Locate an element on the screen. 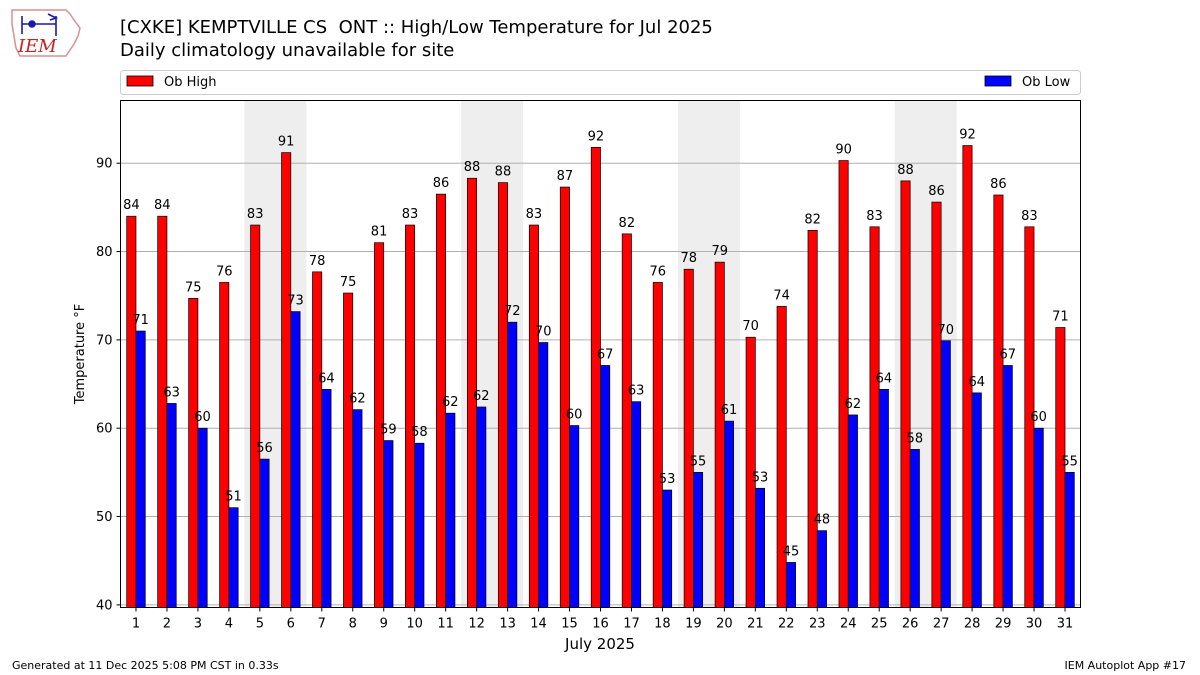  iowa-state-outline-icon is located at coordinates (46, 33).